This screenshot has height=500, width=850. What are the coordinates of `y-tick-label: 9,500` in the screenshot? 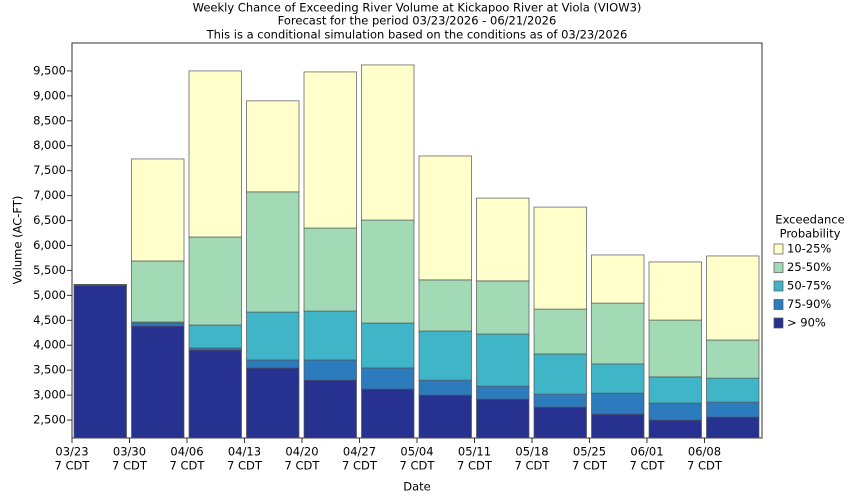 It's located at (49, 70).